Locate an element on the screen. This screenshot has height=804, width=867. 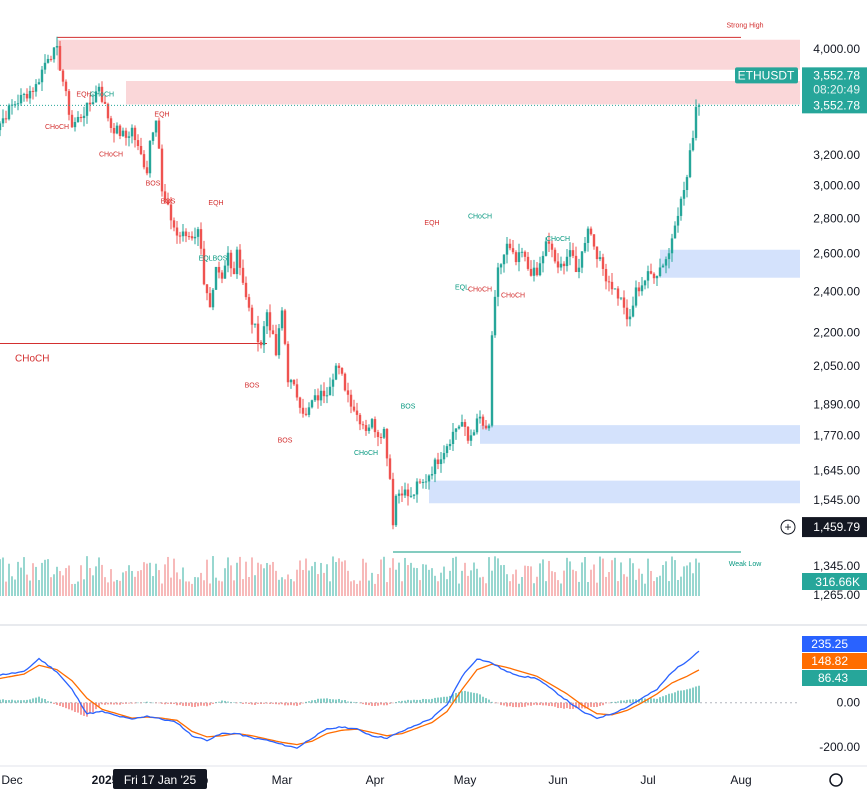
add-alert-icon is located at coordinates (788, 527).